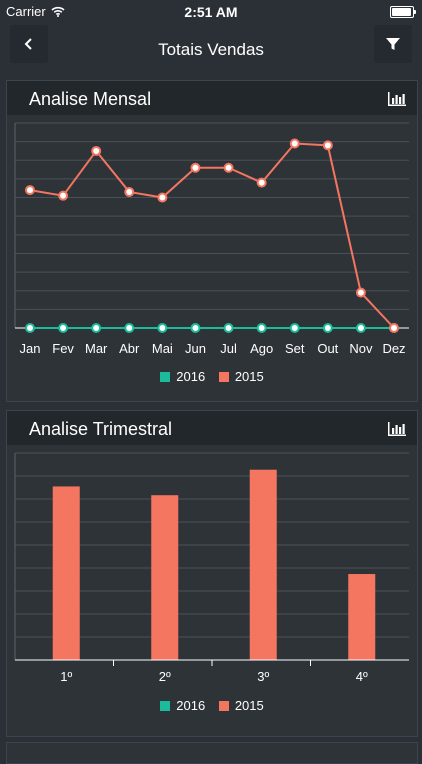  Describe the element at coordinates (263, 676) in the screenshot. I see `x-tick-label: 3º` at that location.